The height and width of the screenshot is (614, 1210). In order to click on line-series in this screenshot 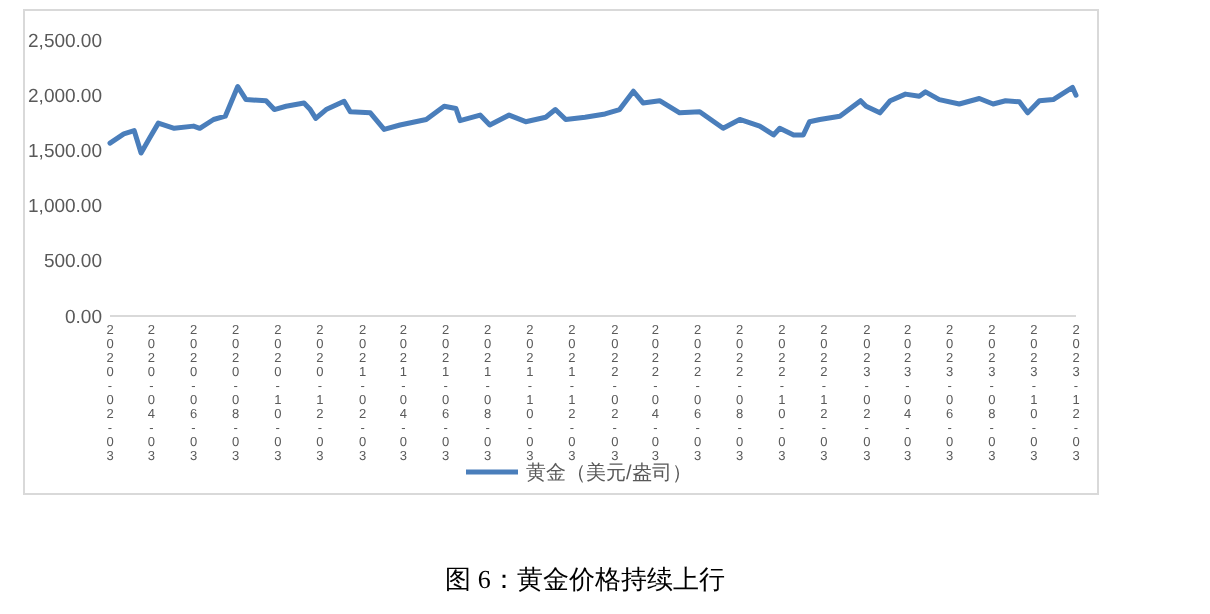, I will do `click(593, 120)`.